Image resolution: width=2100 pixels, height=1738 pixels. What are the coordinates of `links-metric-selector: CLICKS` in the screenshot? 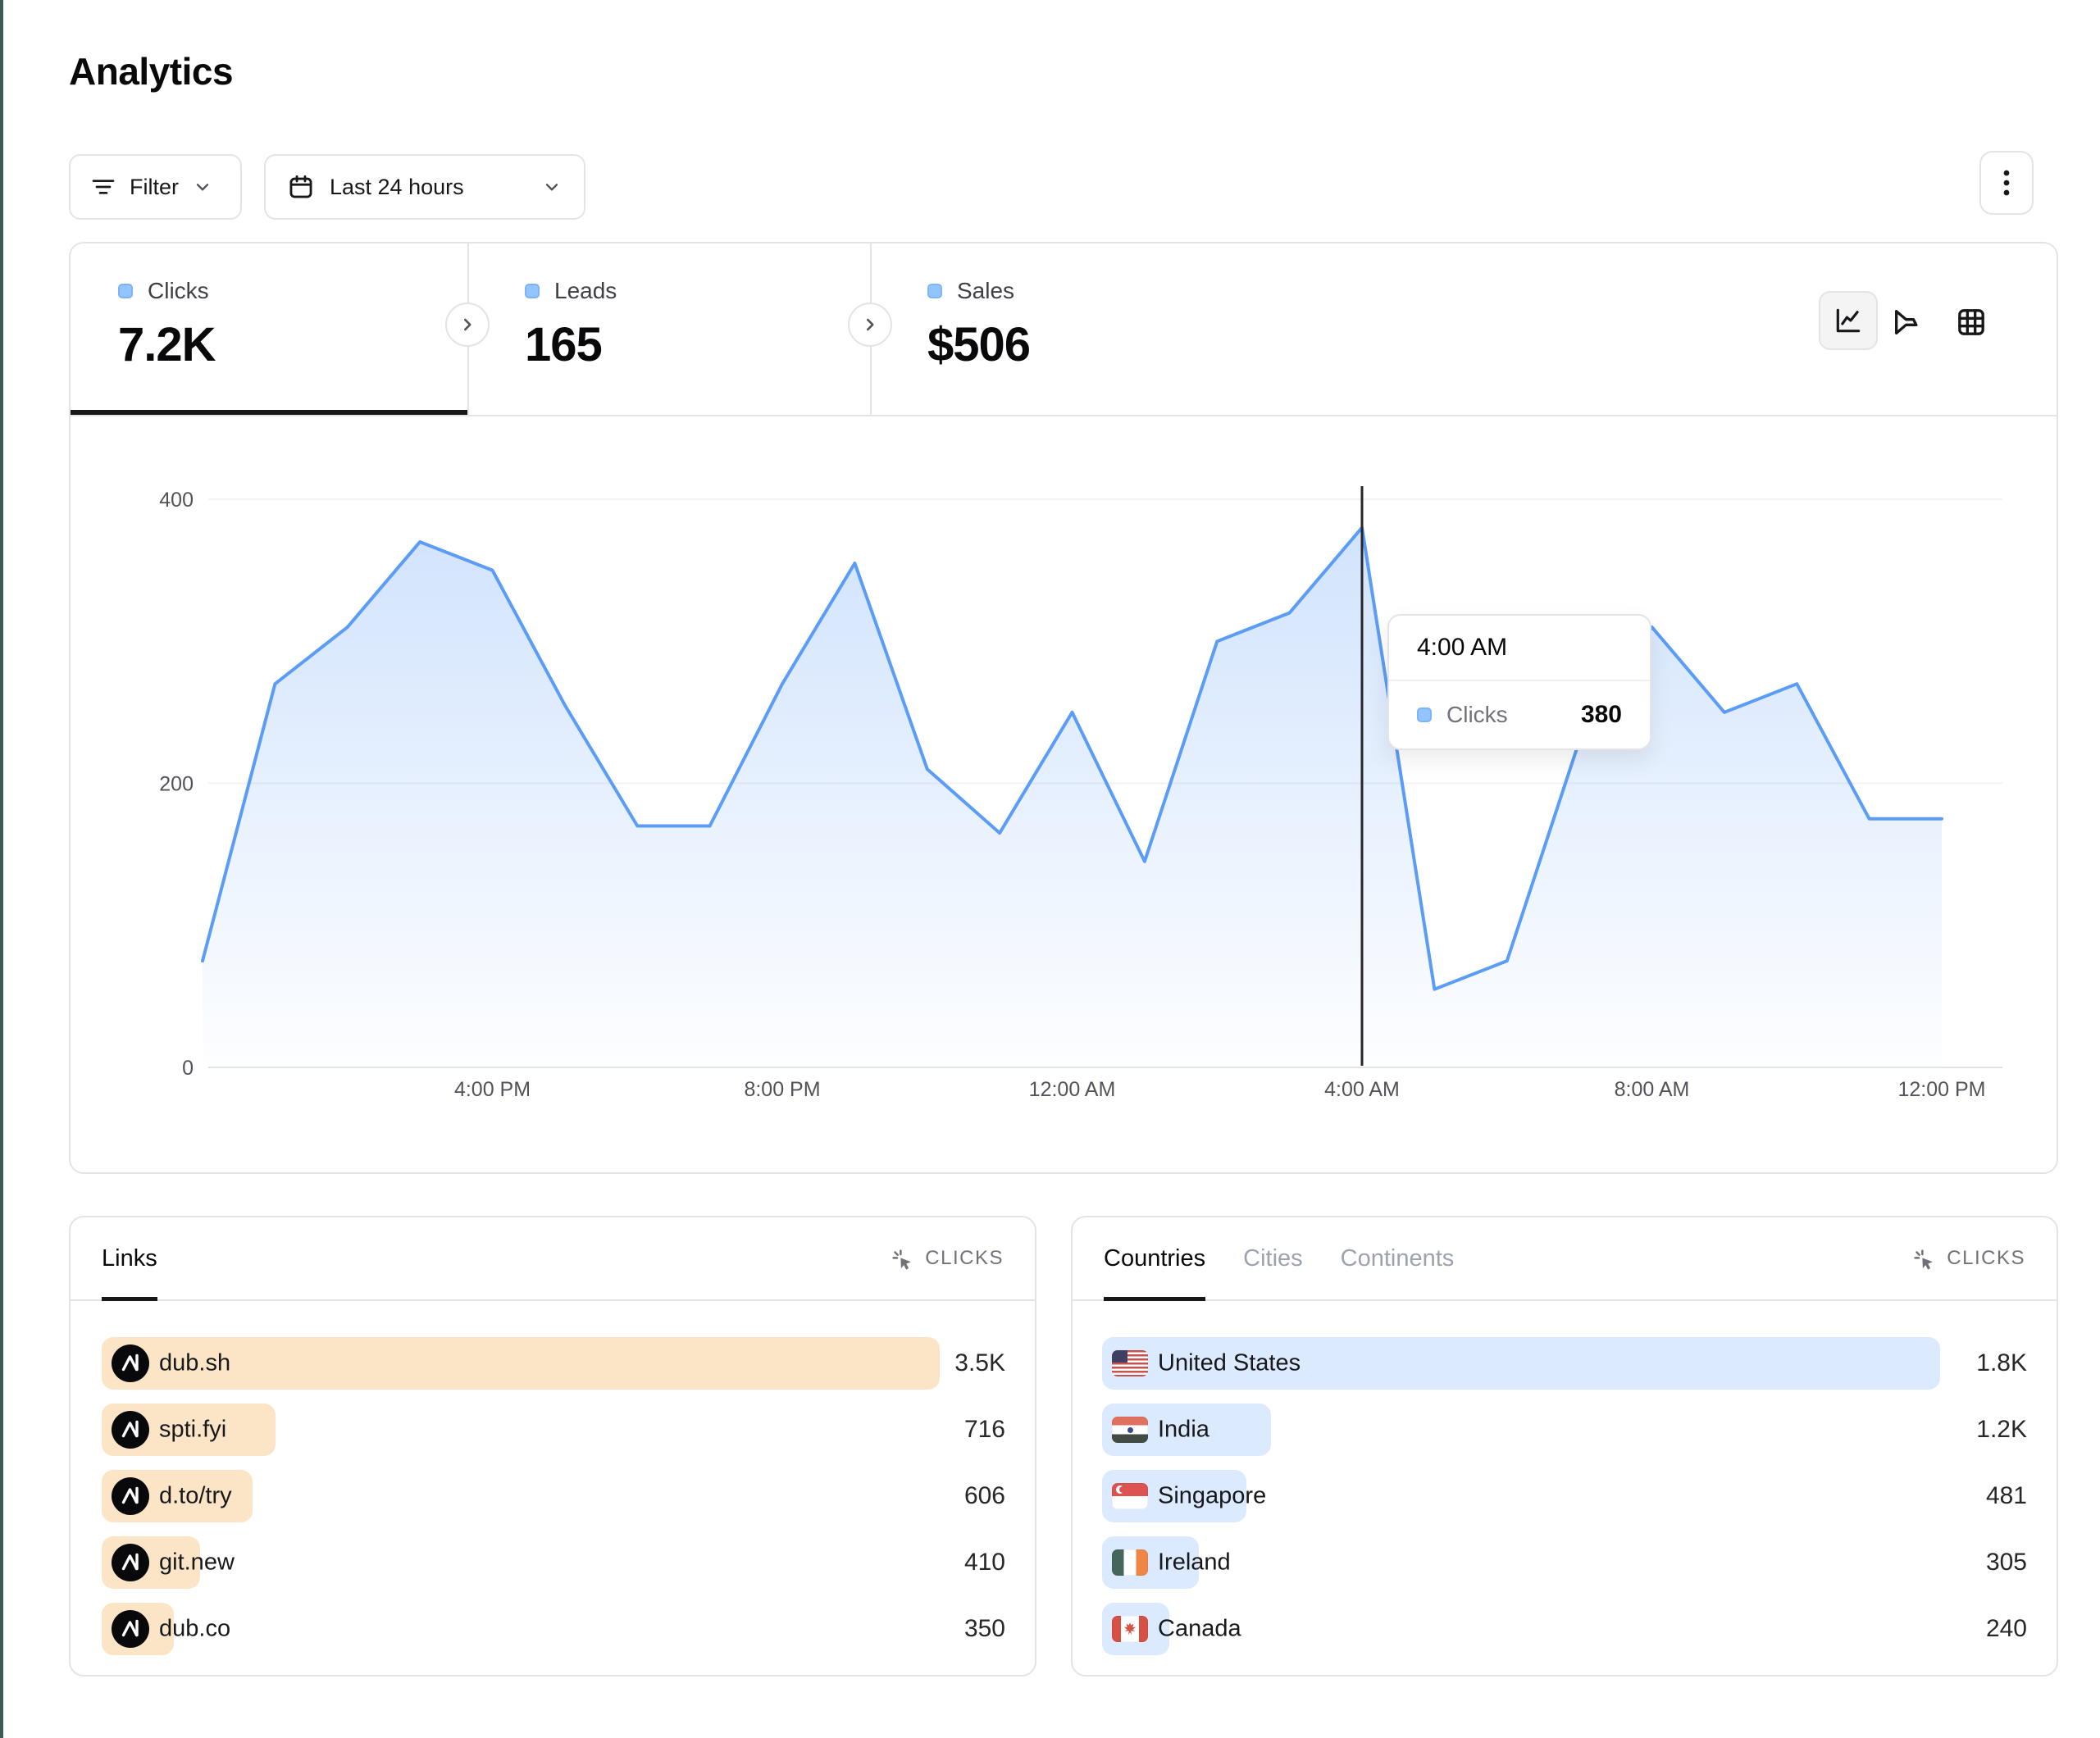 It's located at (946, 1258).